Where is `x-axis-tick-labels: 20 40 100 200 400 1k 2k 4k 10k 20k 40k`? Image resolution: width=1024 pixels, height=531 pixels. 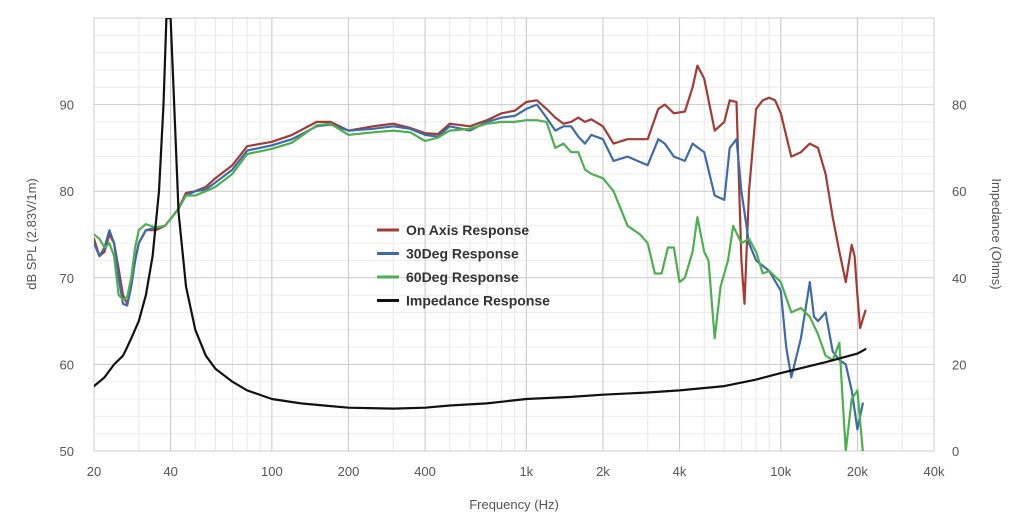 x-axis-tick-labels: 20 40 100 200 400 1k 2k 4k 10k 20k 40k is located at coordinates (516, 471).